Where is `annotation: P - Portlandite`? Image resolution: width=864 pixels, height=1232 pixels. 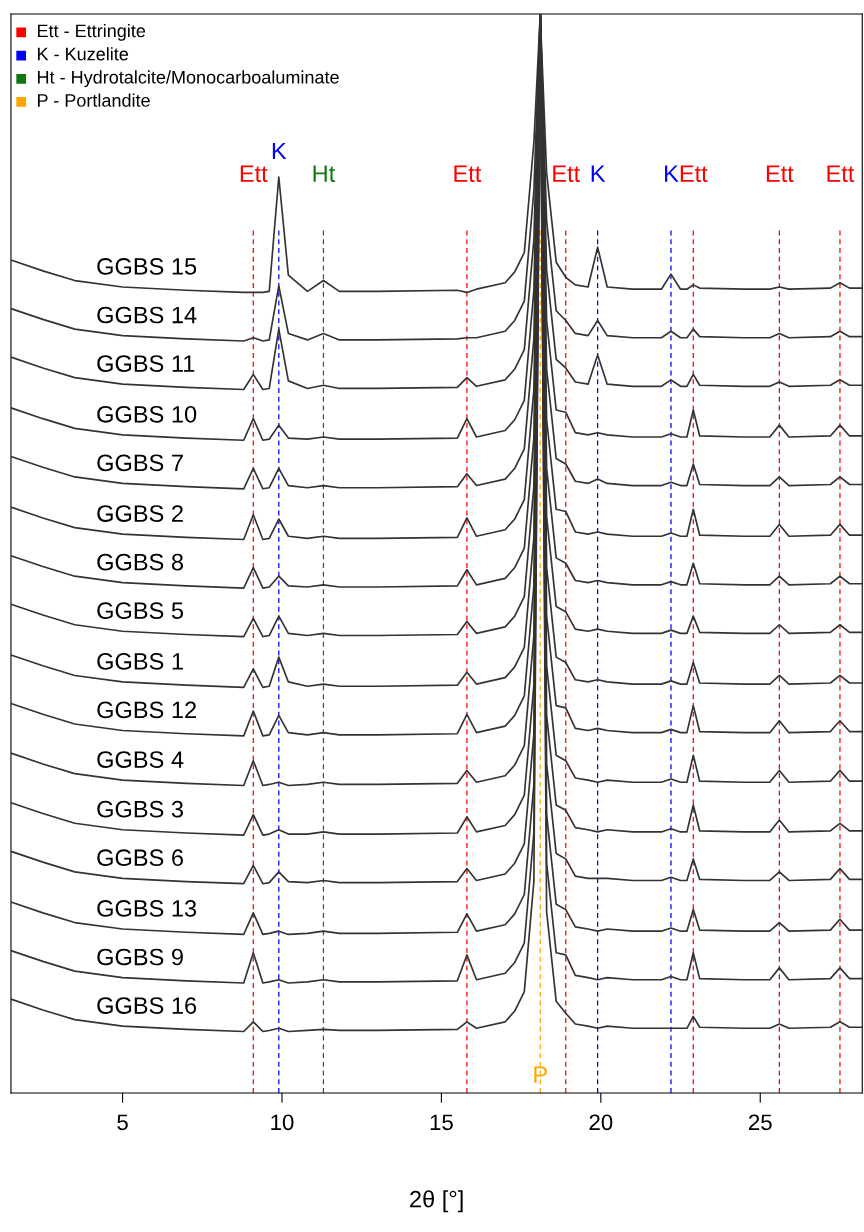 annotation: P - Portlandite is located at coordinates (93, 100).